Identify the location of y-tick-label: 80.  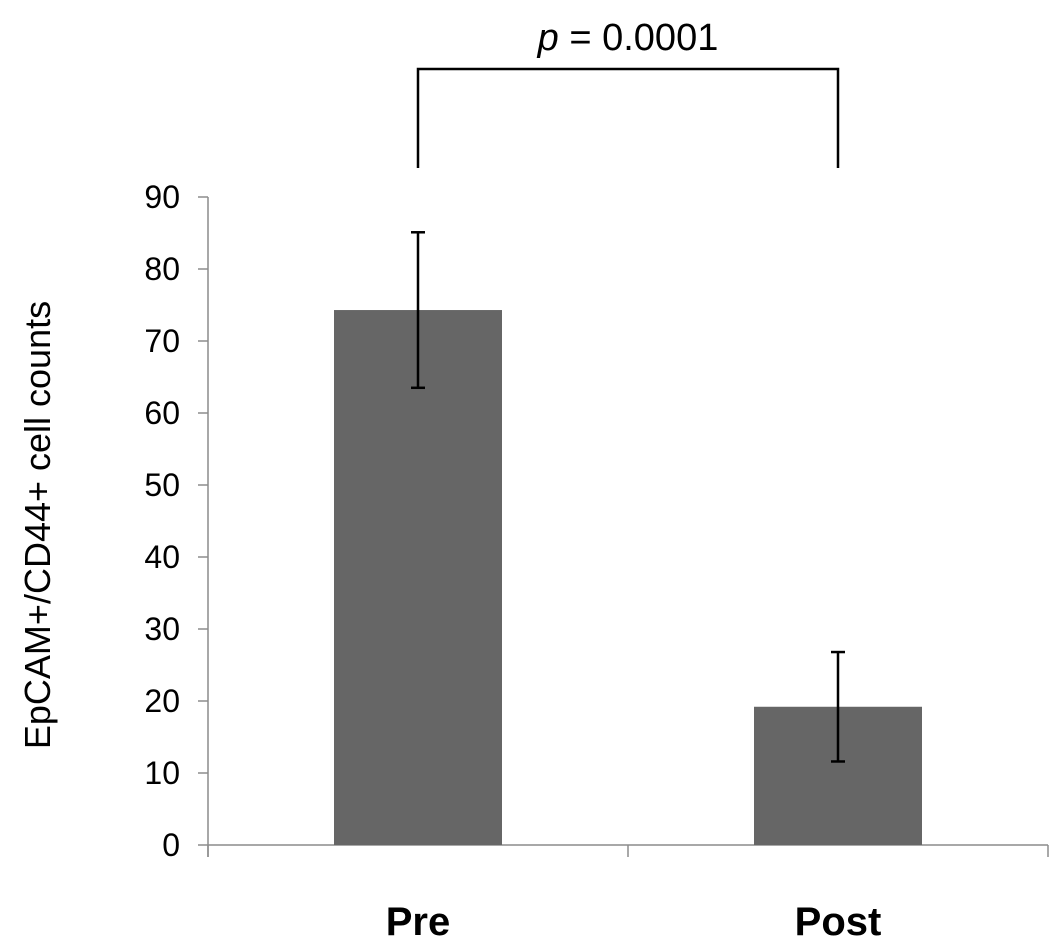
(162, 269).